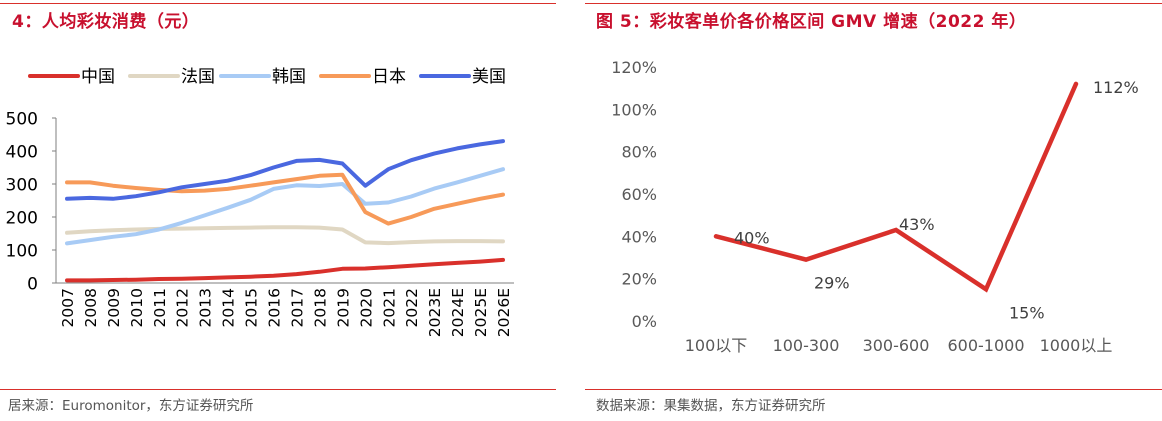 The width and height of the screenshot is (1162, 421). What do you see at coordinates (873, 389) in the screenshot?
I see `right-bottom-rule` at bounding box center [873, 389].